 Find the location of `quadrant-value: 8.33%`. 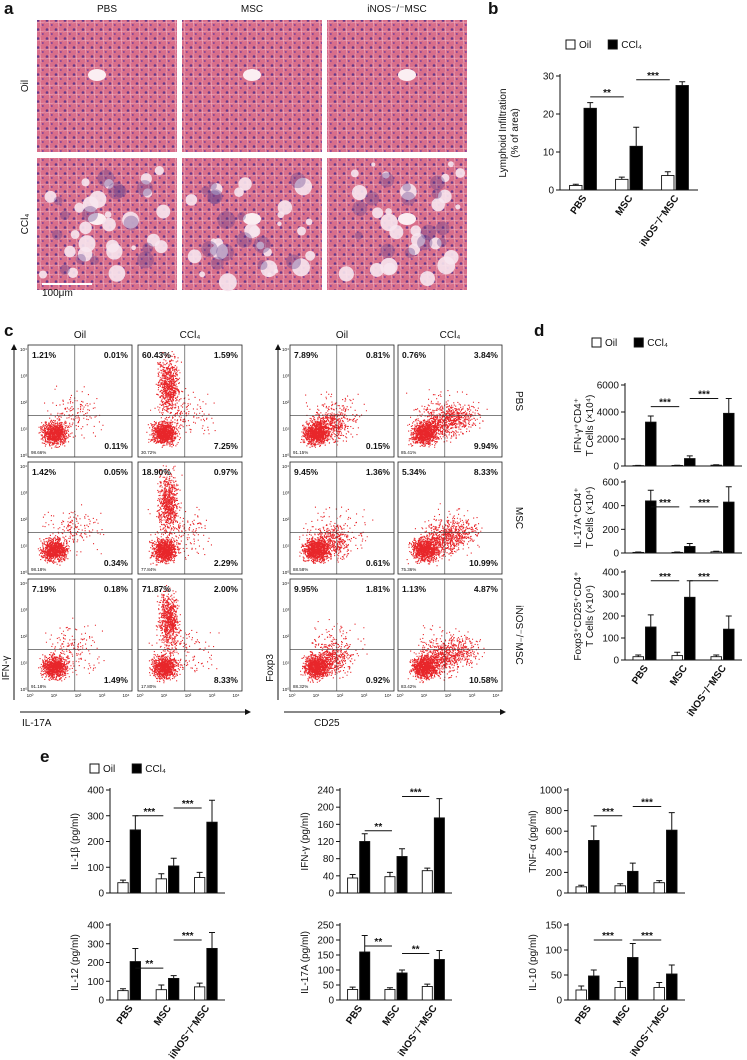

quadrant-value: 8.33% is located at coordinates (486, 472).